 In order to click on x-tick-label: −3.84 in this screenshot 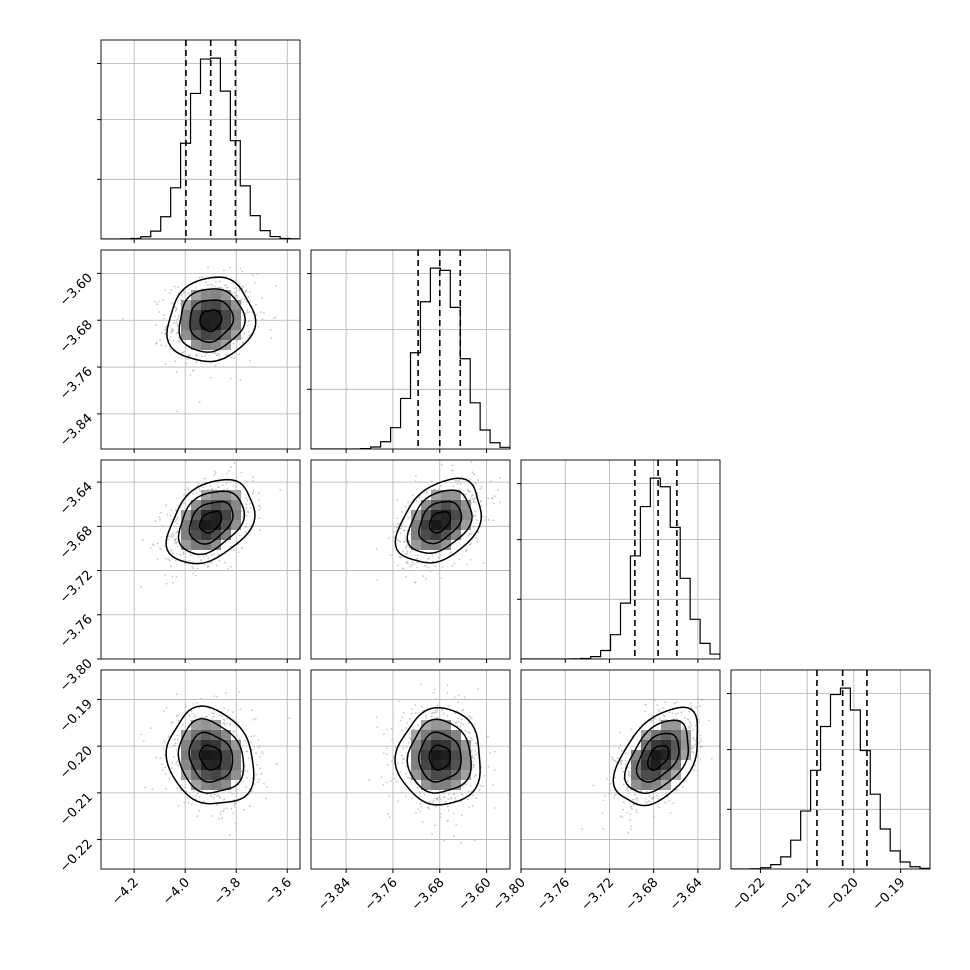, I will do `click(334, 894)`.